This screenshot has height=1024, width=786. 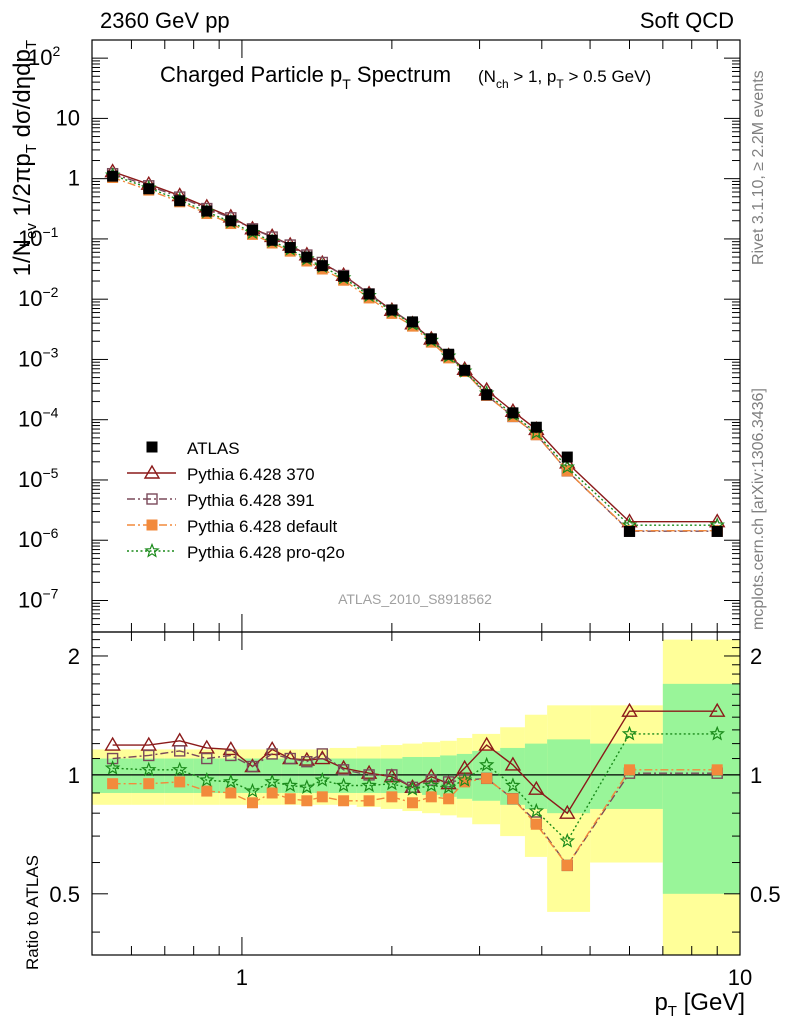 I want to click on y-axis-label: 1/Nev 1/2πpT dσ/dηdpT, so click(x=24, y=158).